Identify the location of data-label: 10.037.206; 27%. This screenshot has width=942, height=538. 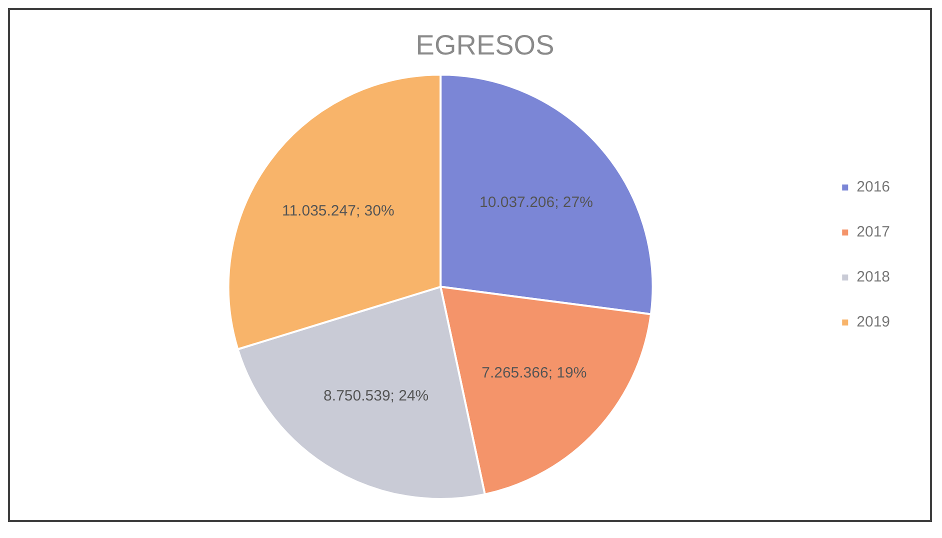
(536, 202).